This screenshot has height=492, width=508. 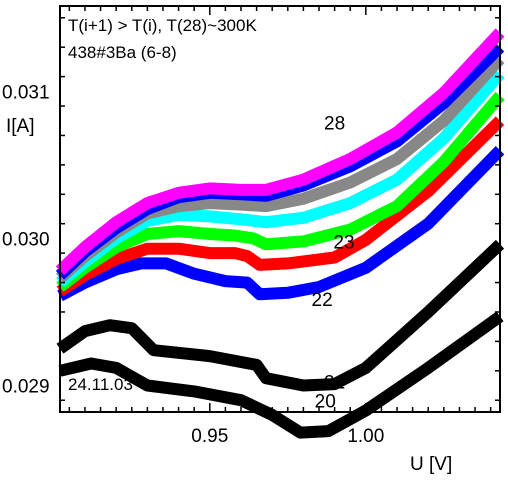 I want to click on annotation-date: 24.11.03, so click(x=100, y=384).